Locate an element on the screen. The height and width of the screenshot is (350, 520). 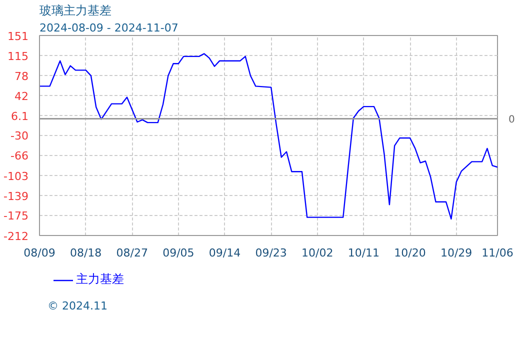
ref-line-label: 0 is located at coordinates (511, 120).